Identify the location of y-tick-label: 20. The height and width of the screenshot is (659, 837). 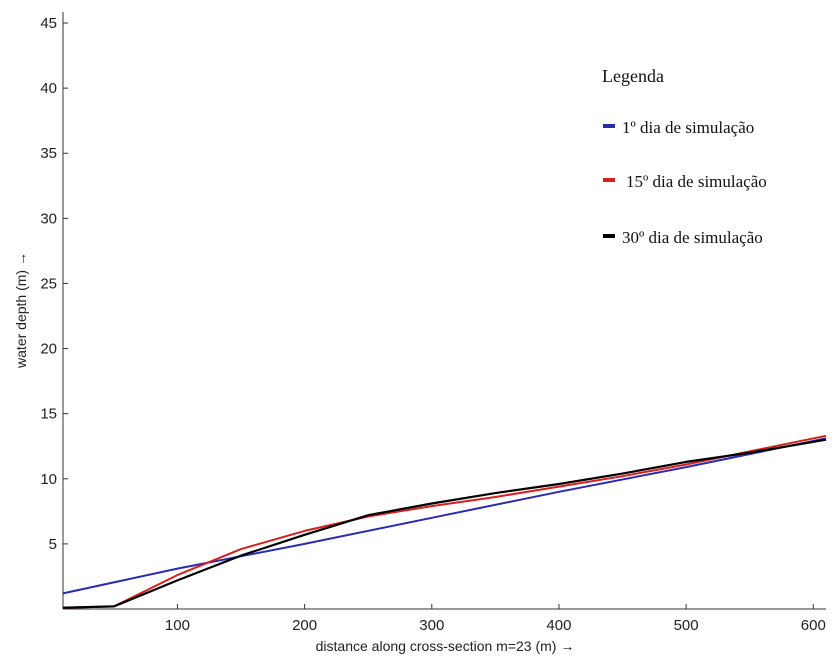
(48, 349).